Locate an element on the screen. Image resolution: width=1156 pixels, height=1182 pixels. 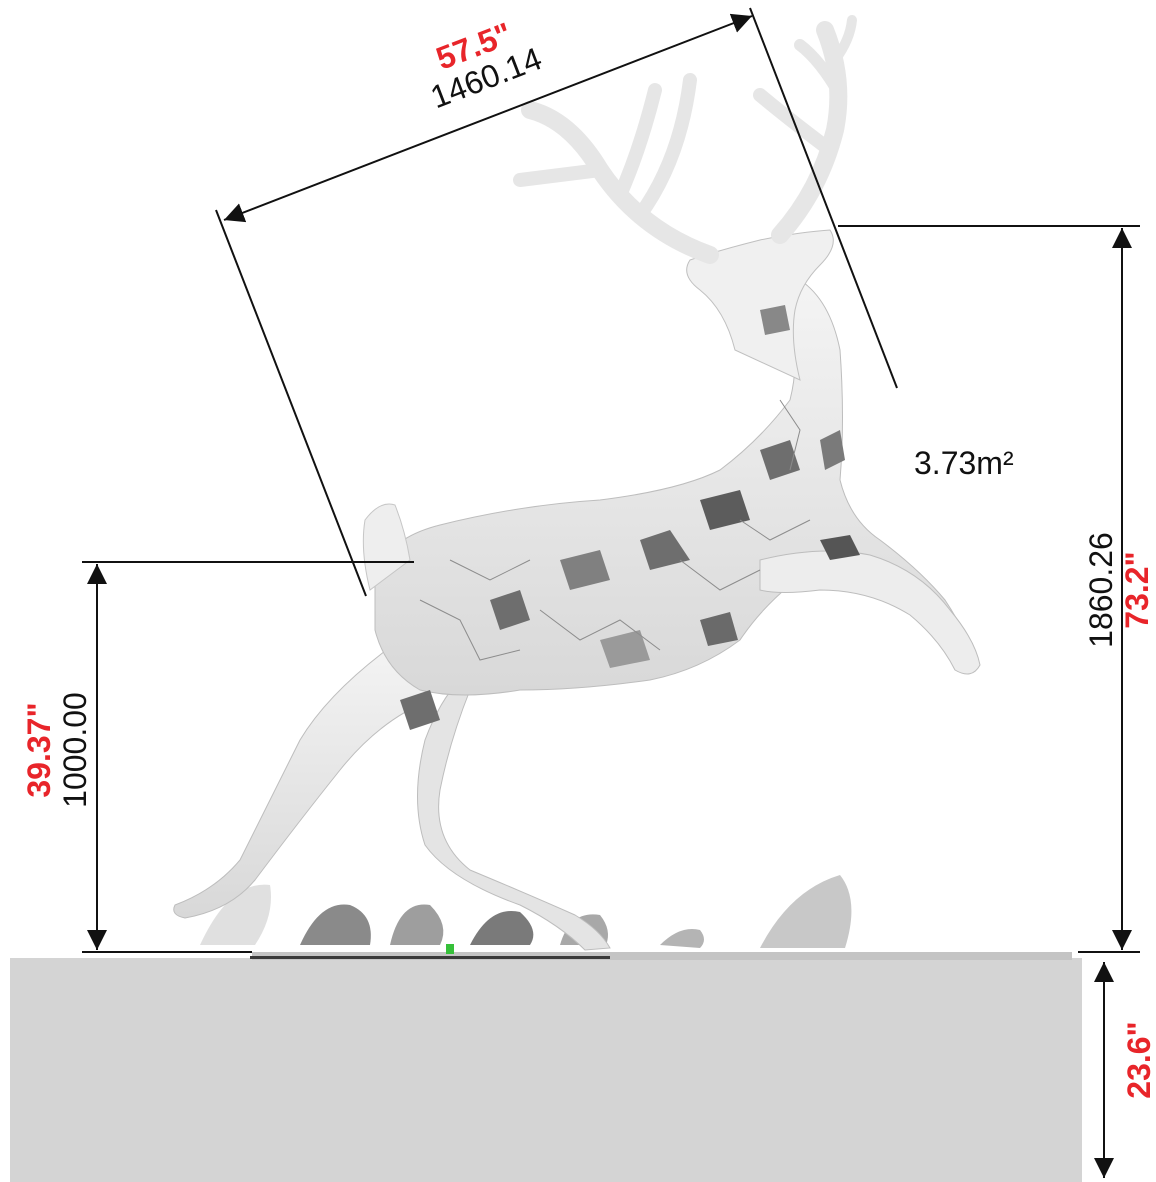
crack-lines is located at coordinates (615, 530).